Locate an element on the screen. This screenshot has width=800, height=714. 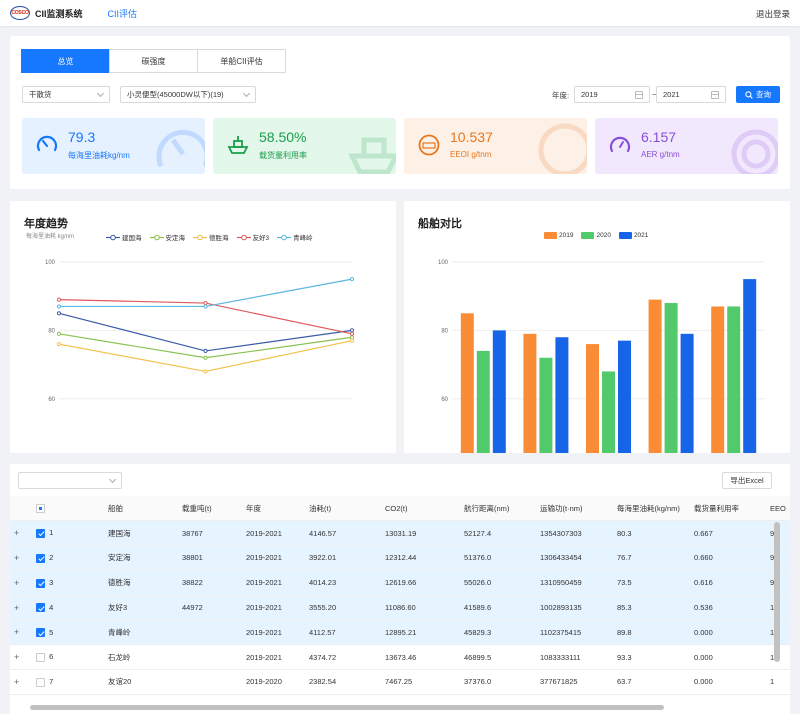
row-select: 5 is located at coordinates (68, 632).